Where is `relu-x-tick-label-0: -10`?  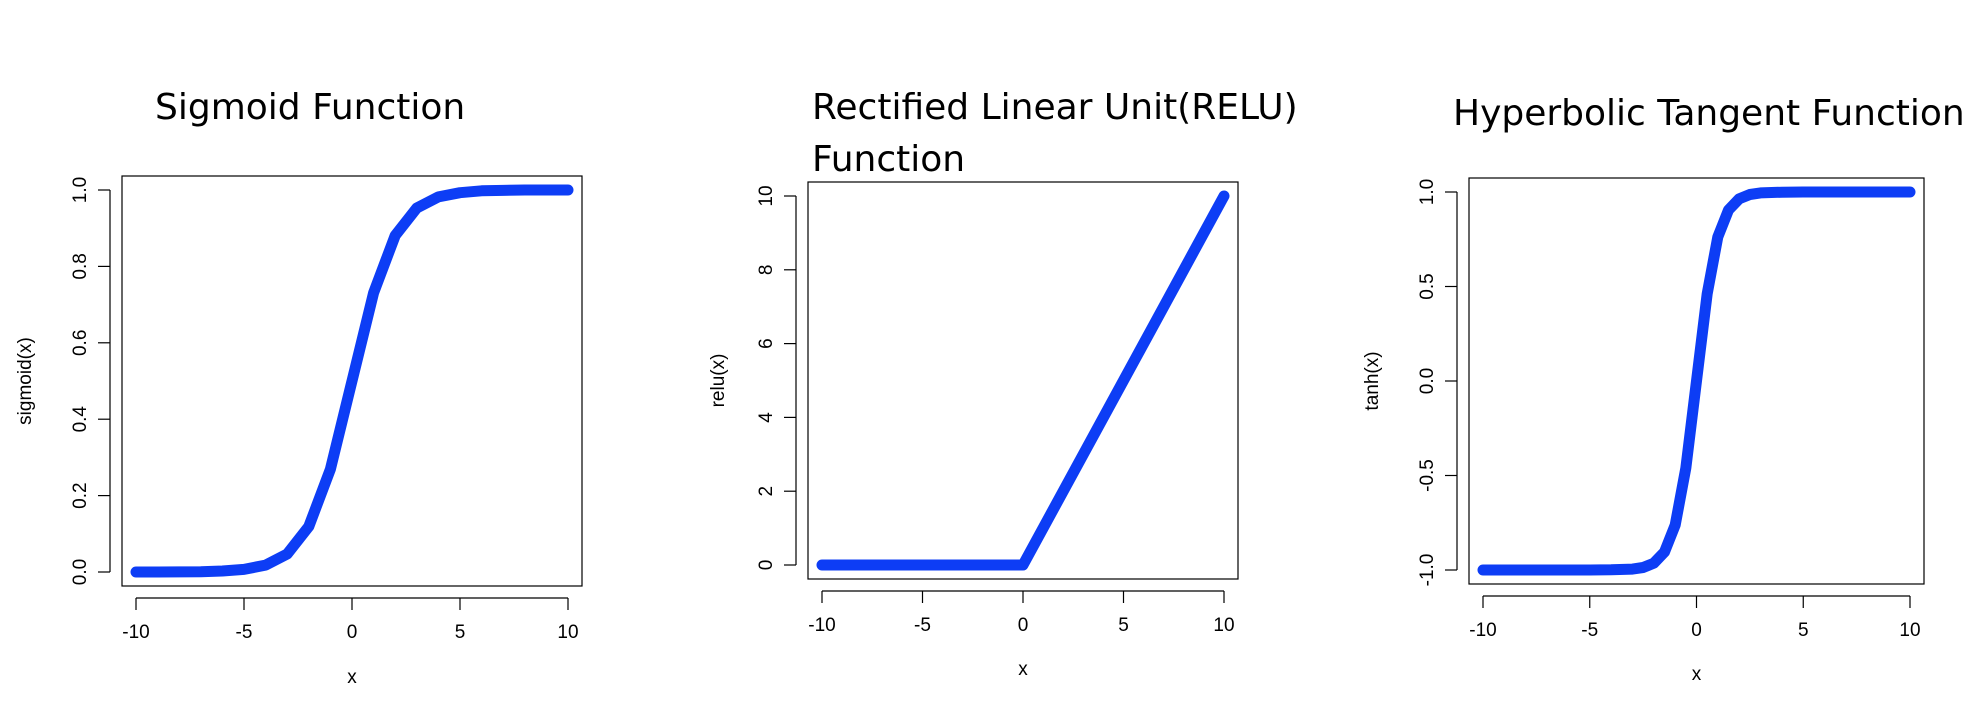 relu-x-tick-label-0: -10 is located at coordinates (821, 625).